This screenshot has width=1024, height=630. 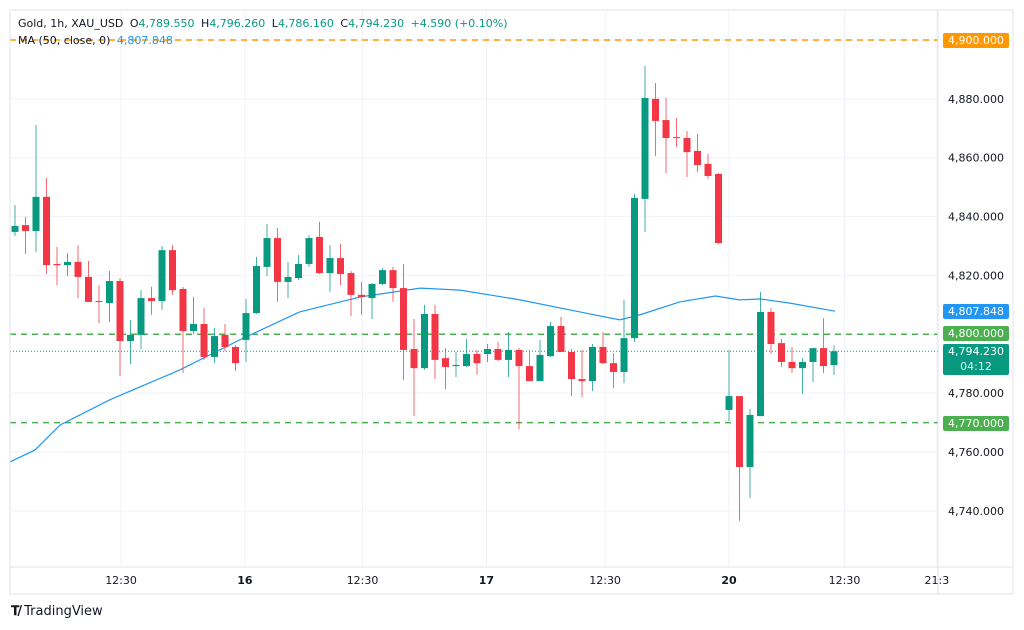 I want to click on symbol-title: Gold, 1h, XAU_USD, so click(x=71, y=23).